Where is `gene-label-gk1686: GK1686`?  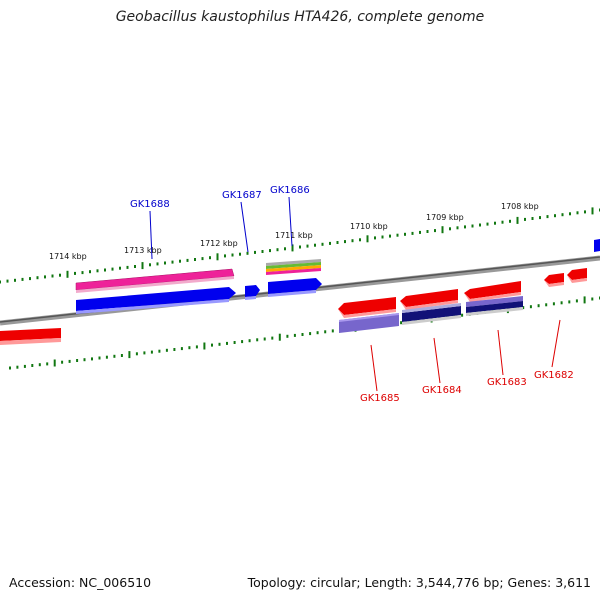
gene-label-gk1686: GK1686 is located at coordinates (290, 190).